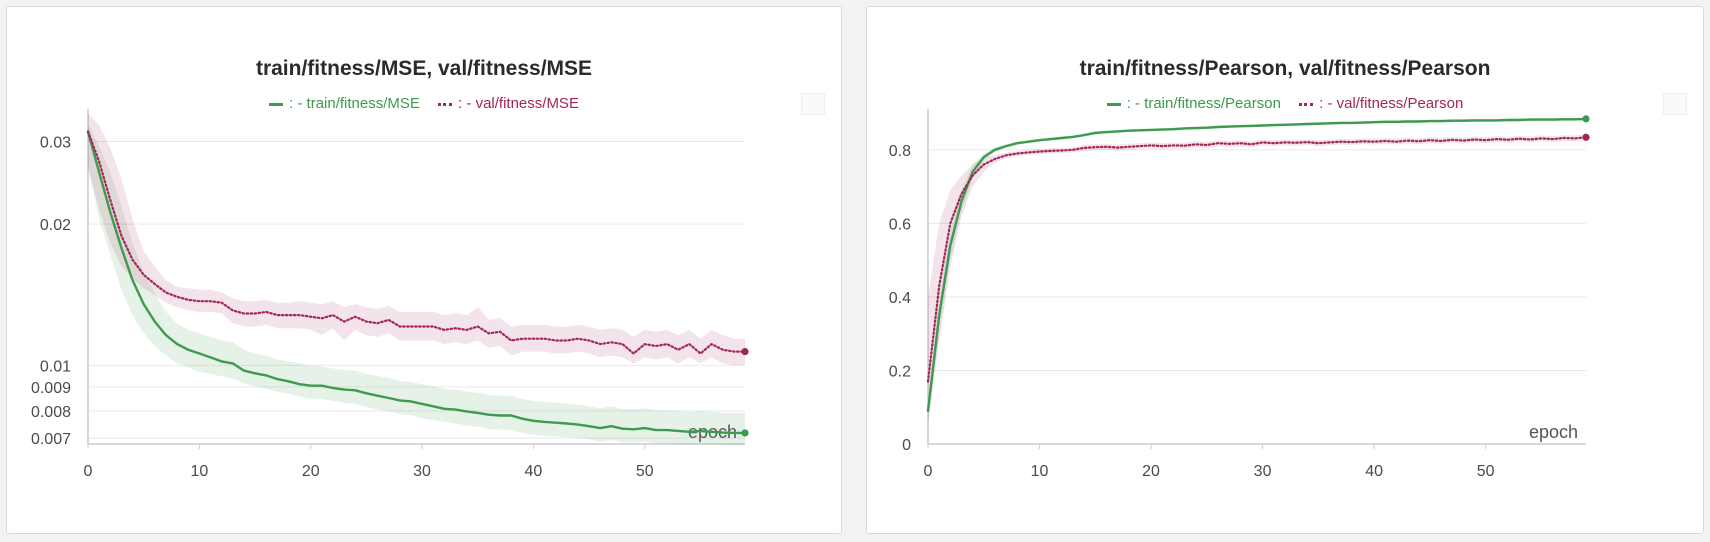 Image resolution: width=1710 pixels, height=542 pixels. I want to click on x-axis-label: epoch, so click(1553, 432).